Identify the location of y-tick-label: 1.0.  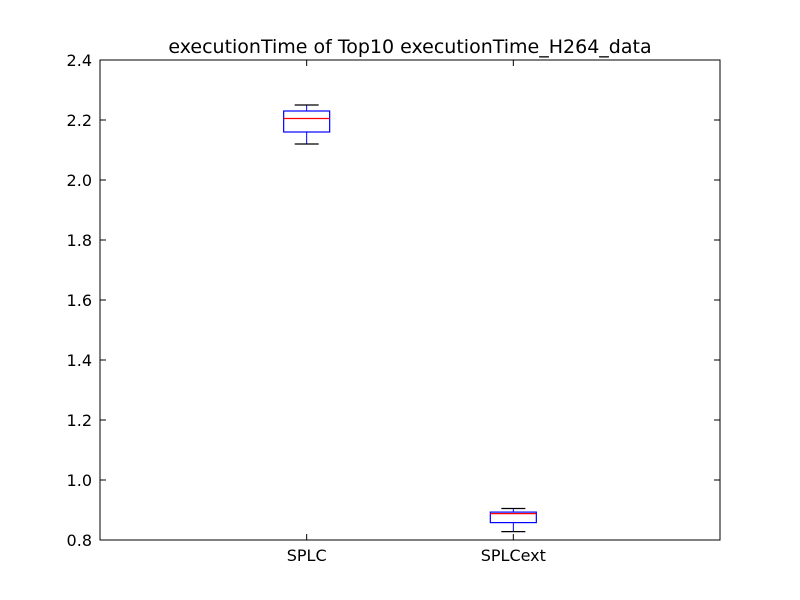
(79, 480).